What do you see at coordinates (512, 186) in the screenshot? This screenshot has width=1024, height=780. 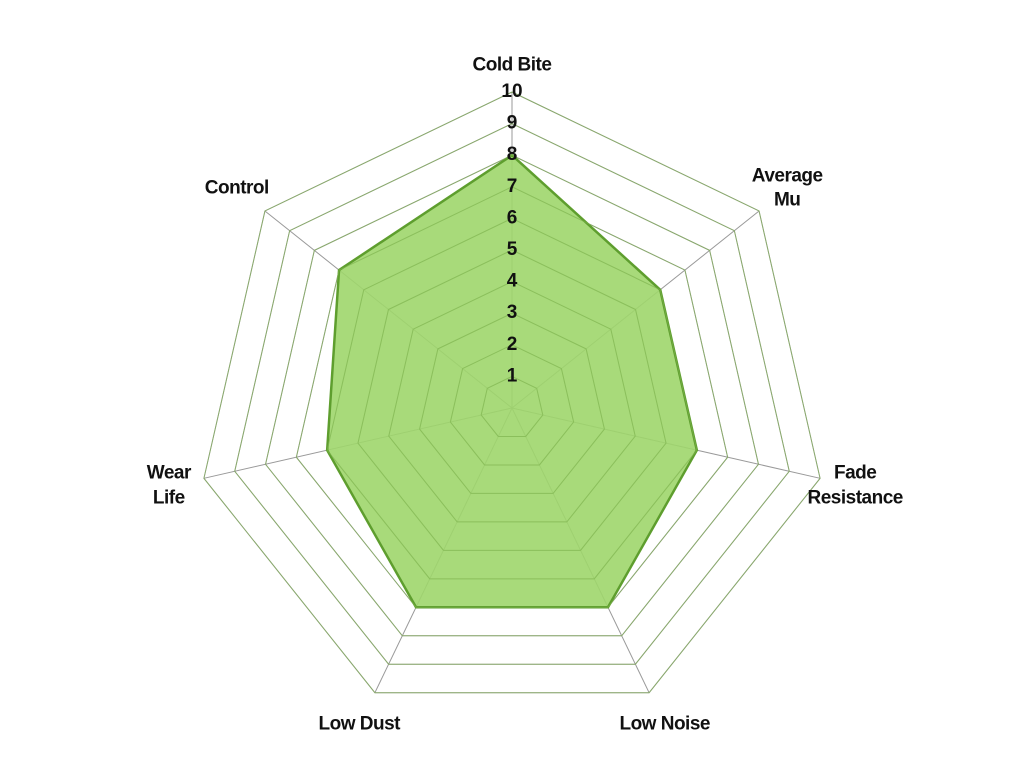 I see `tick-label: 7` at bounding box center [512, 186].